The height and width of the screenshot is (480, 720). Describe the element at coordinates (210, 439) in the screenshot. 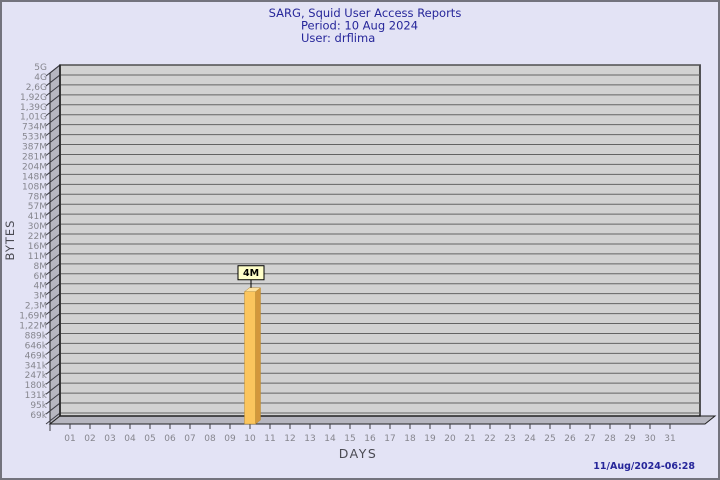

I see `x-axis-tick-label: 08` at that location.